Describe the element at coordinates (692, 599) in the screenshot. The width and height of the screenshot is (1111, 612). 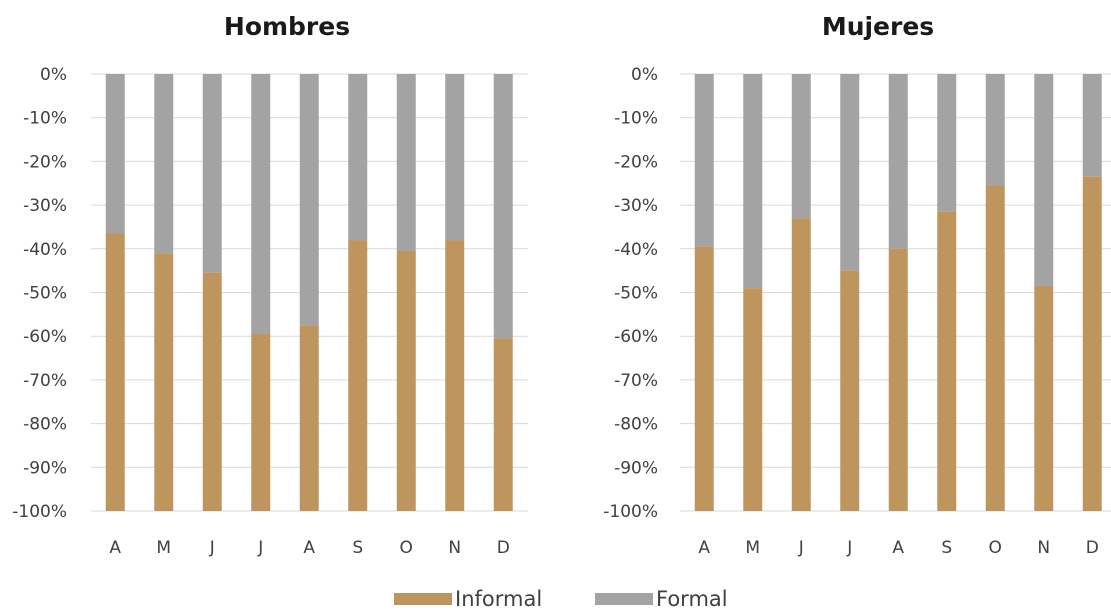
I see `legend-label-formal: Formal` at that location.